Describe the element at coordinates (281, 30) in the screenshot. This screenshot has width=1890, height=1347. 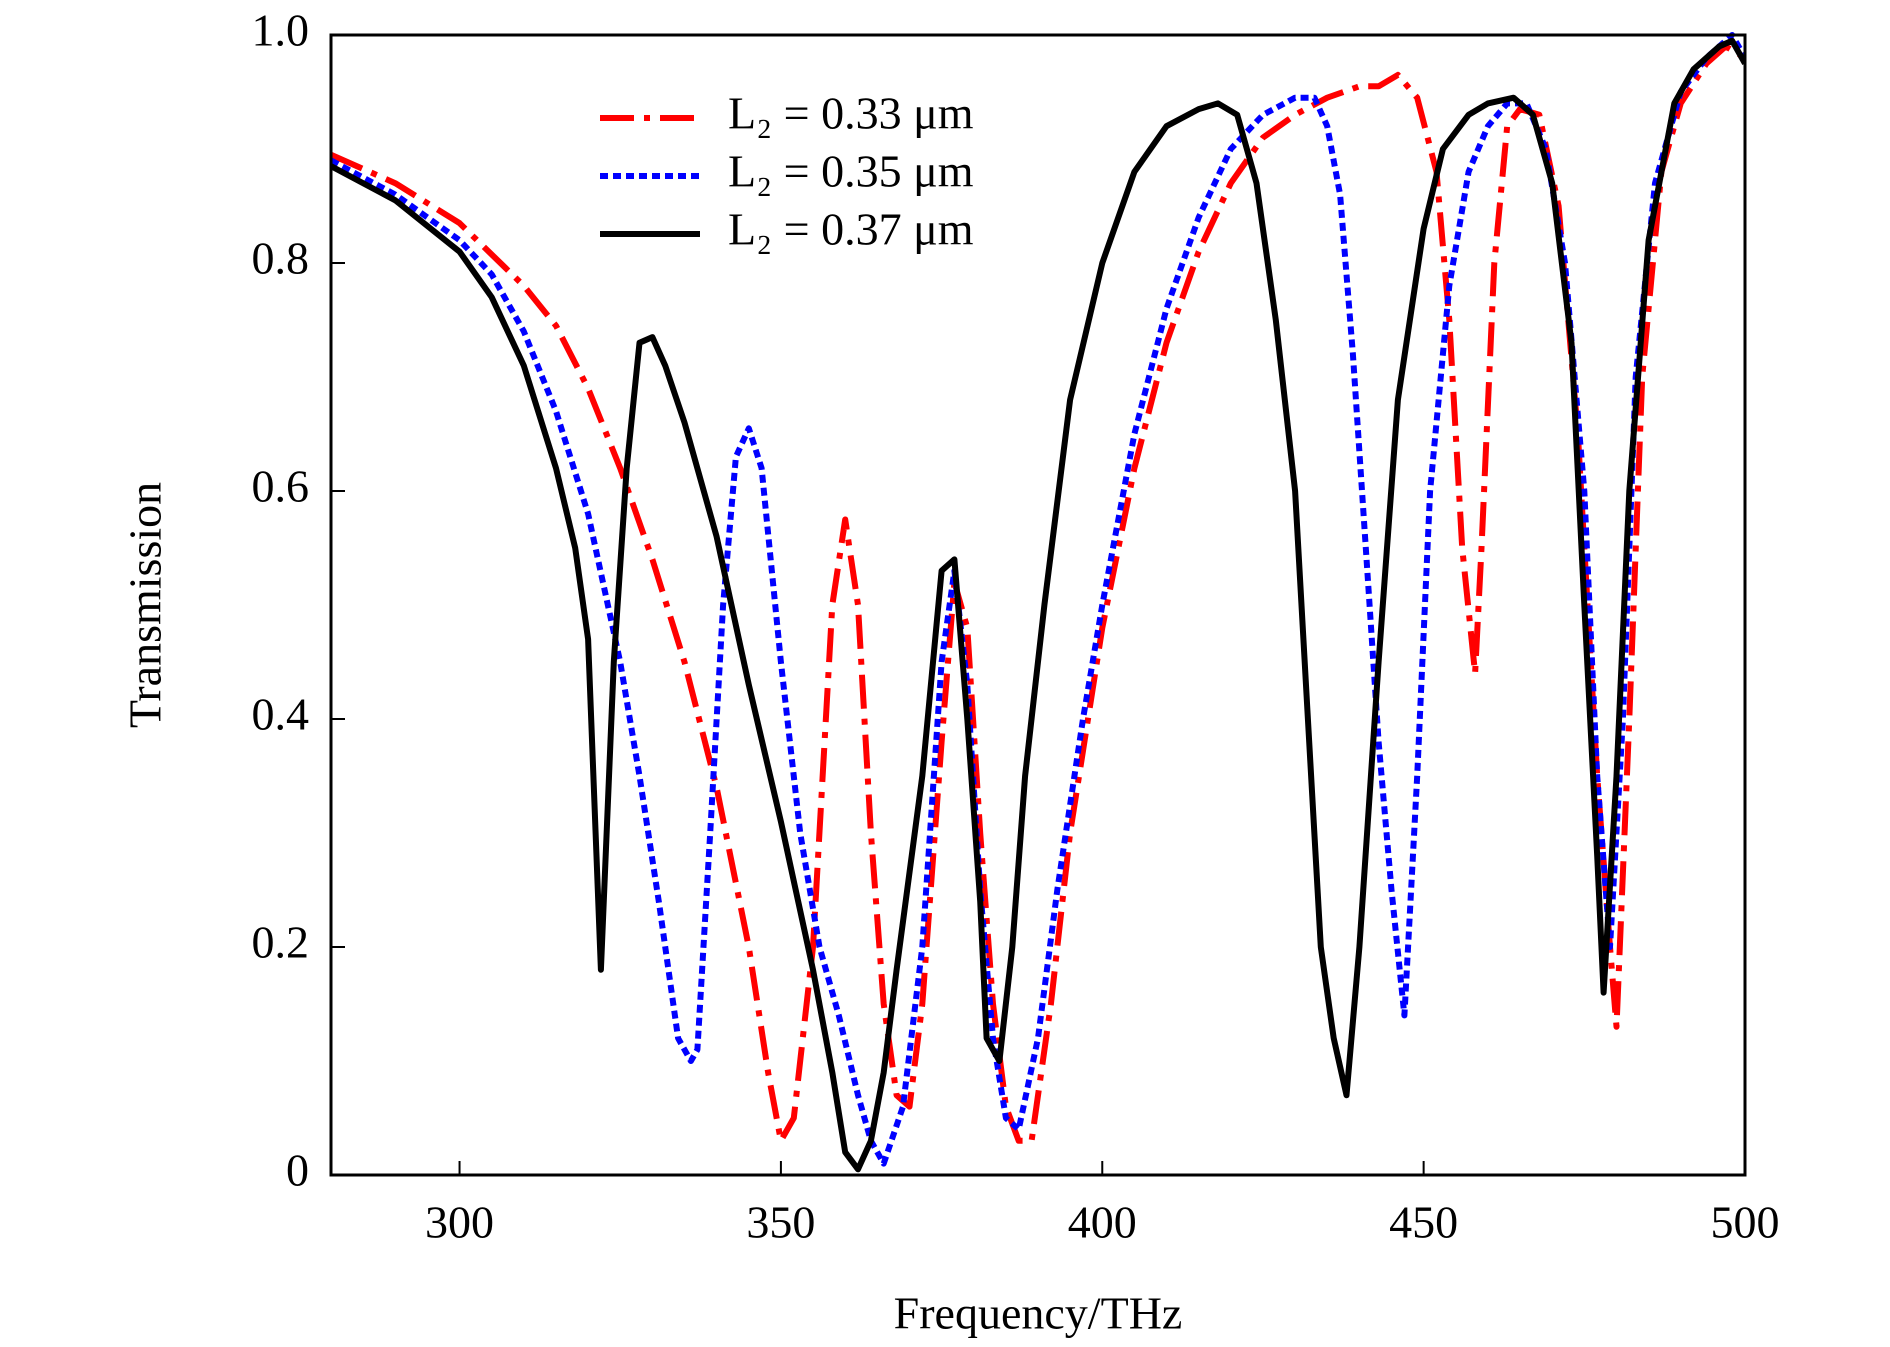
I see `y-tick-label: 1.0` at that location.